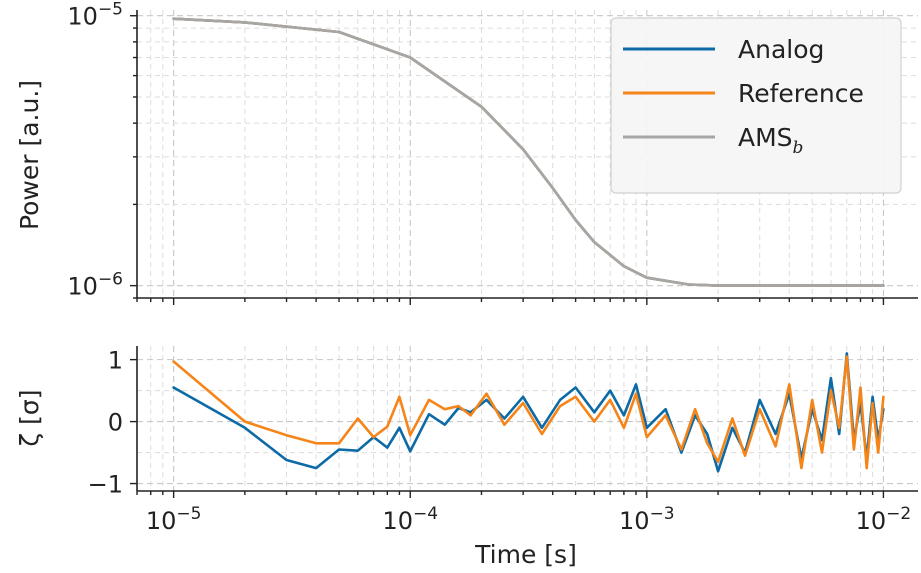 Image resolution: width=921 pixels, height=573 pixels. Describe the element at coordinates (29, 418) in the screenshot. I see `bottom-y-axis-label: ζ [σ]` at that location.